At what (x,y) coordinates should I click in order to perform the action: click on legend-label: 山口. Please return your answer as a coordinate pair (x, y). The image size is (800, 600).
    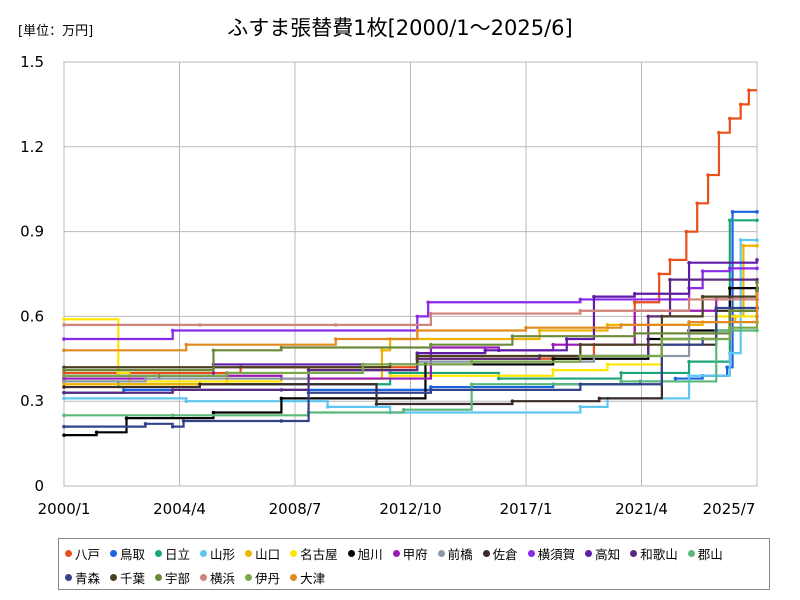
    Looking at the image, I should click on (268, 554).